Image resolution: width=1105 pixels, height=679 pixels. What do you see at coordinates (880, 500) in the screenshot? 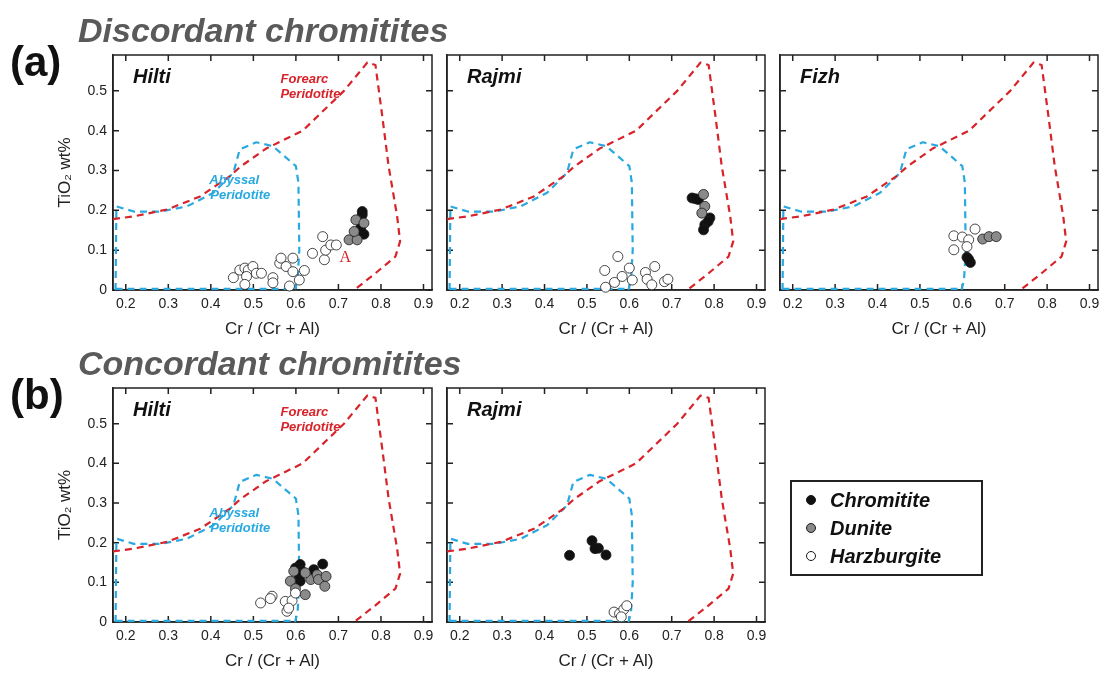
I see `legend-label: Chromitite` at bounding box center [880, 500].